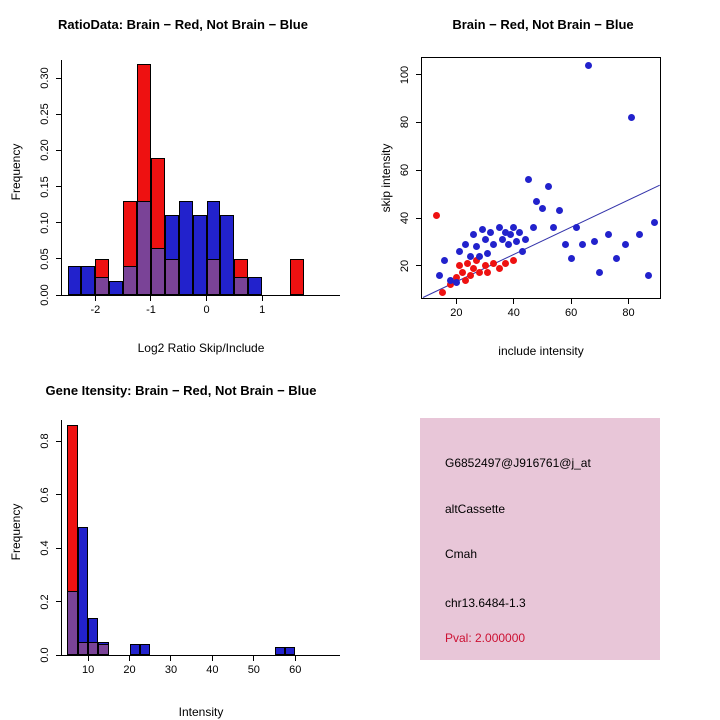  Describe the element at coordinates (45, 222) in the screenshot. I see `y-tick-label: 0.10` at that location.